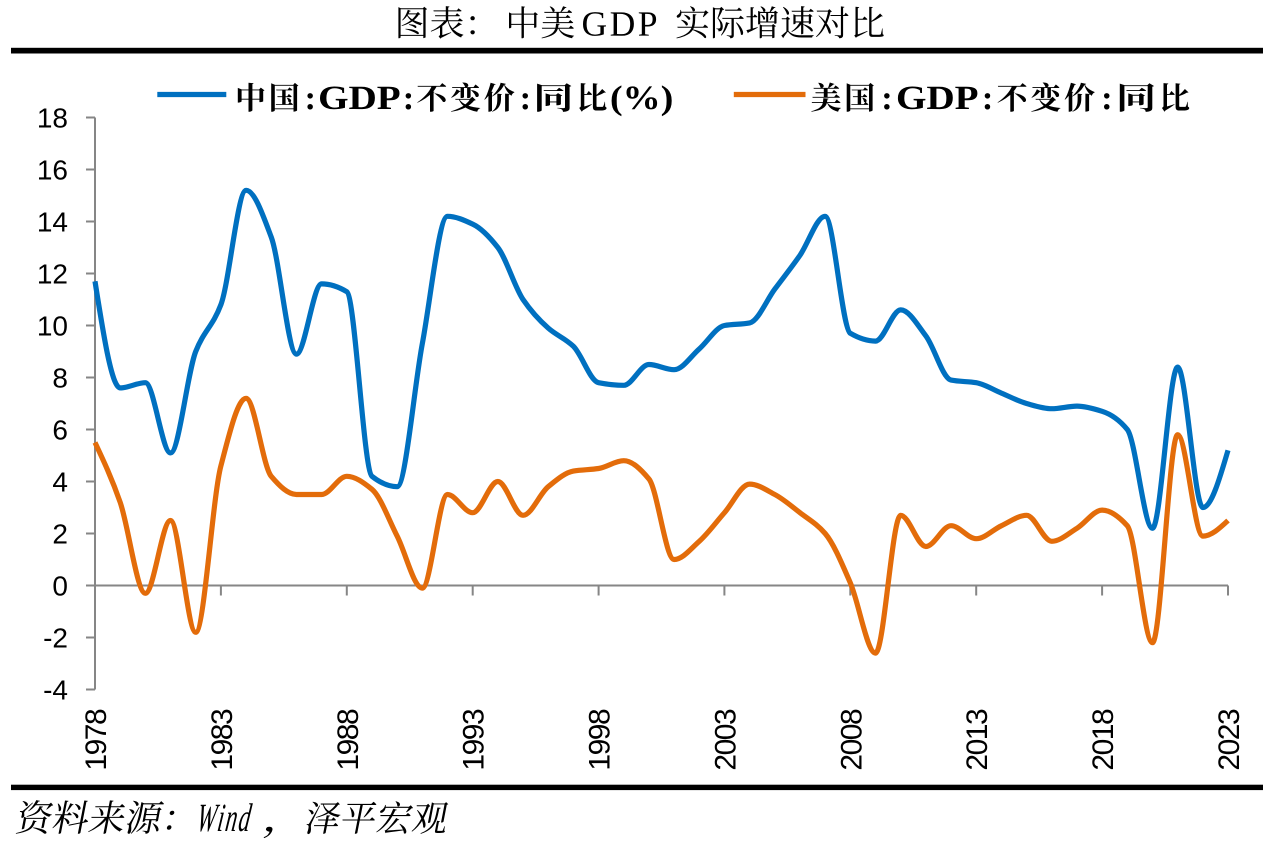  What do you see at coordinates (52, 326) in the screenshot?
I see `svg-text: 10` at bounding box center [52, 326].